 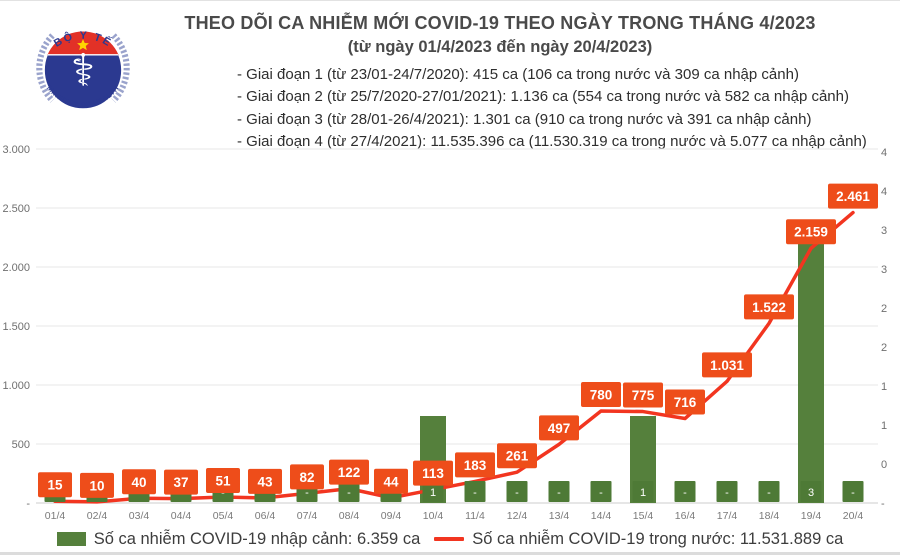 I want to click on rod-of-asclepius-icon: ⚕, so click(x=83, y=69).